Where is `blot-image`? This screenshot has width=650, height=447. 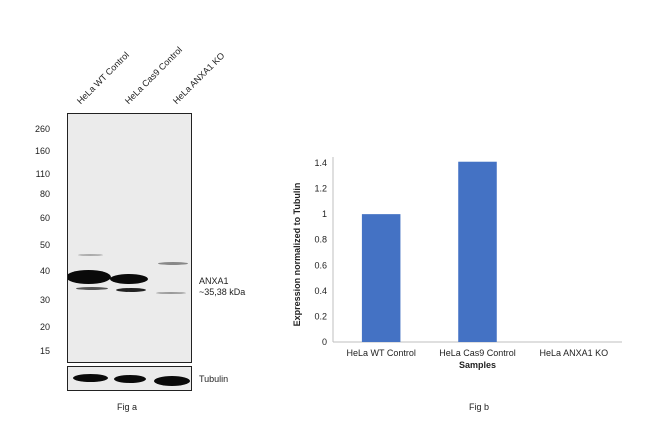 blot-image is located at coordinates (129, 238).